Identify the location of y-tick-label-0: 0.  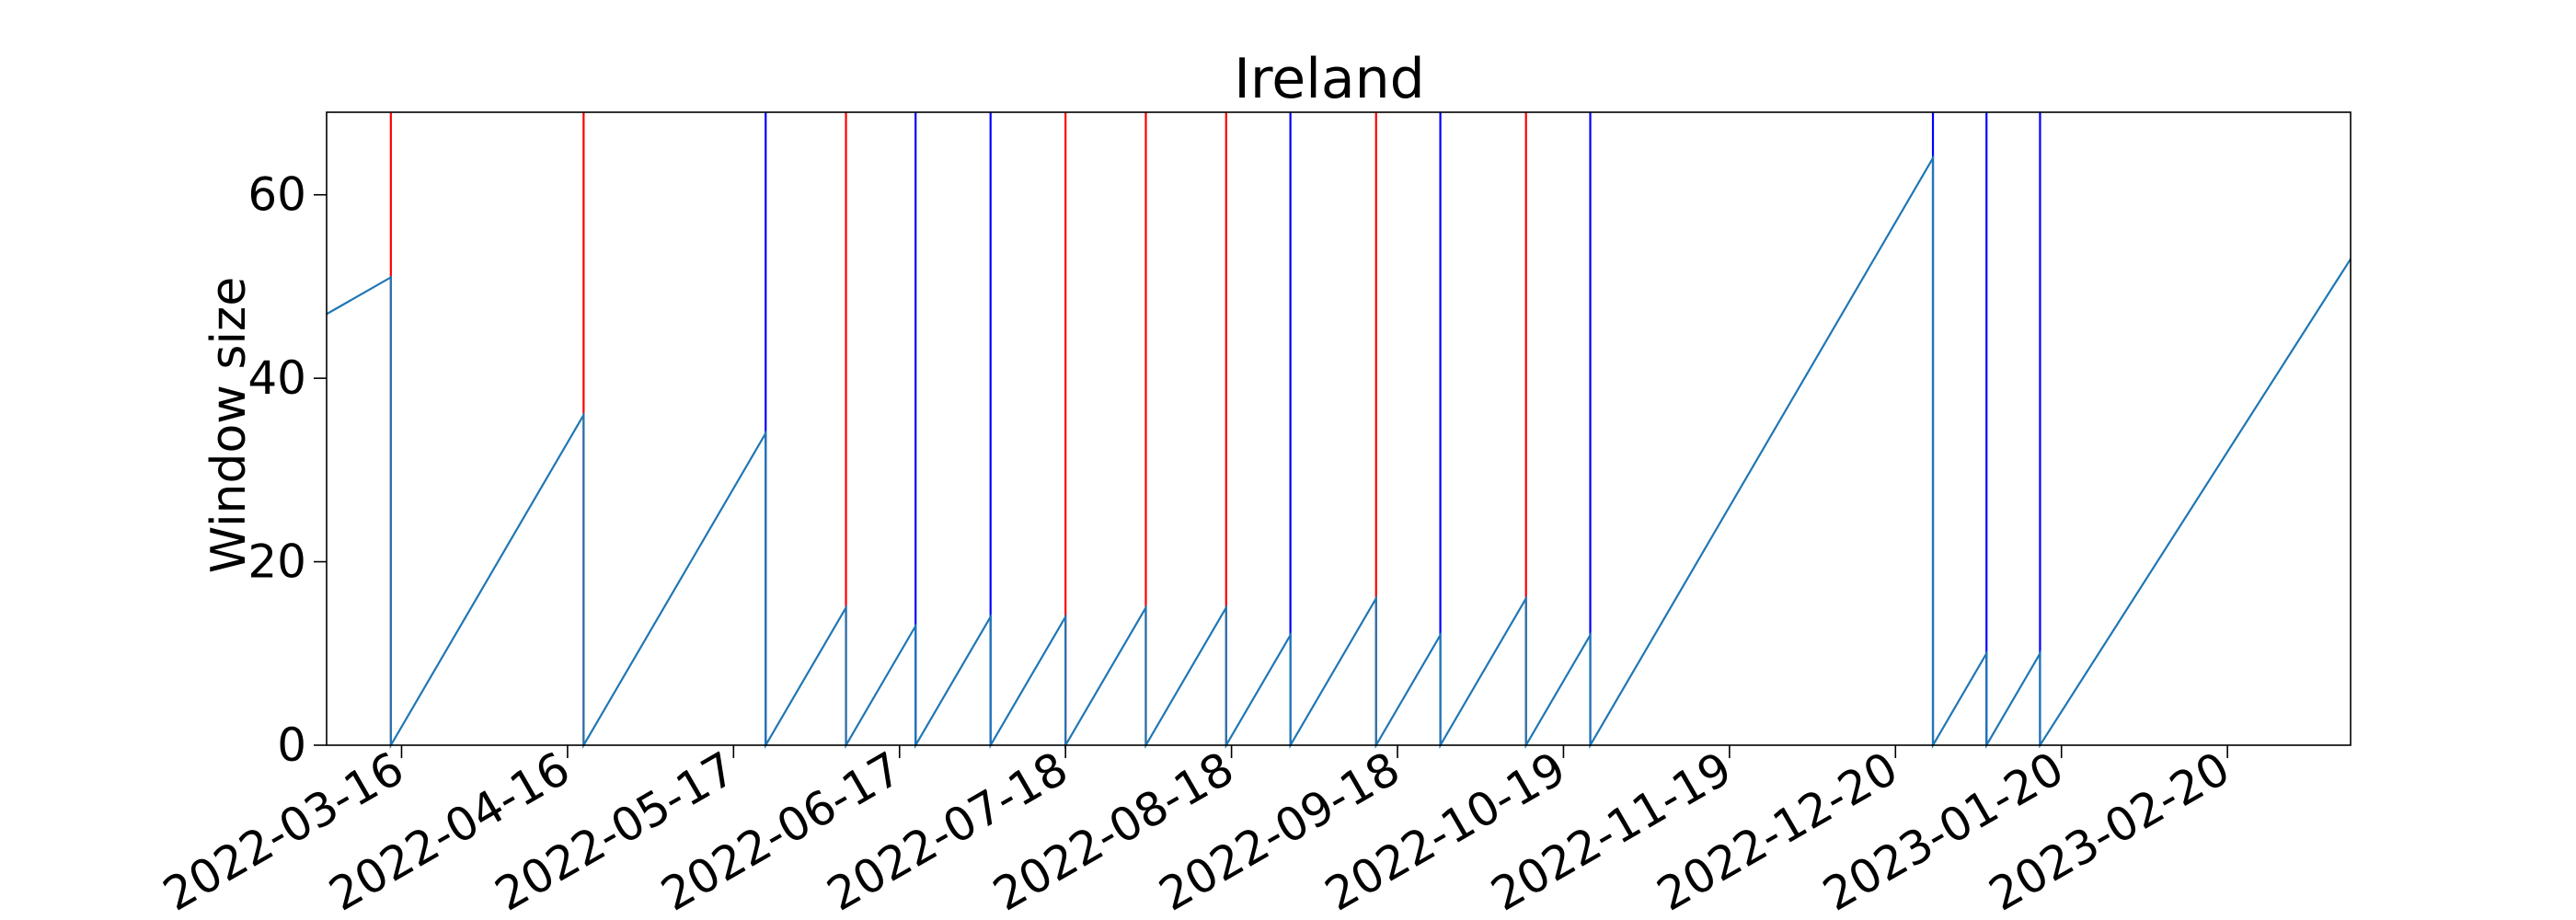
(291, 745).